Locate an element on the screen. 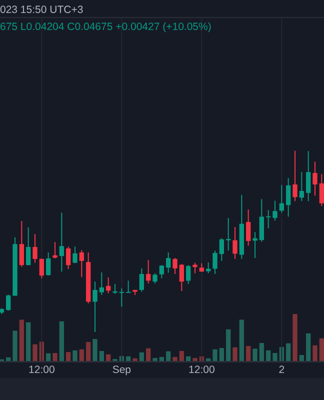 Image resolution: width=324 pixels, height=400 pixels. text: 675 L0.04204 C0.04675 +0.00427 (+10.05%) is located at coordinates (106, 27).